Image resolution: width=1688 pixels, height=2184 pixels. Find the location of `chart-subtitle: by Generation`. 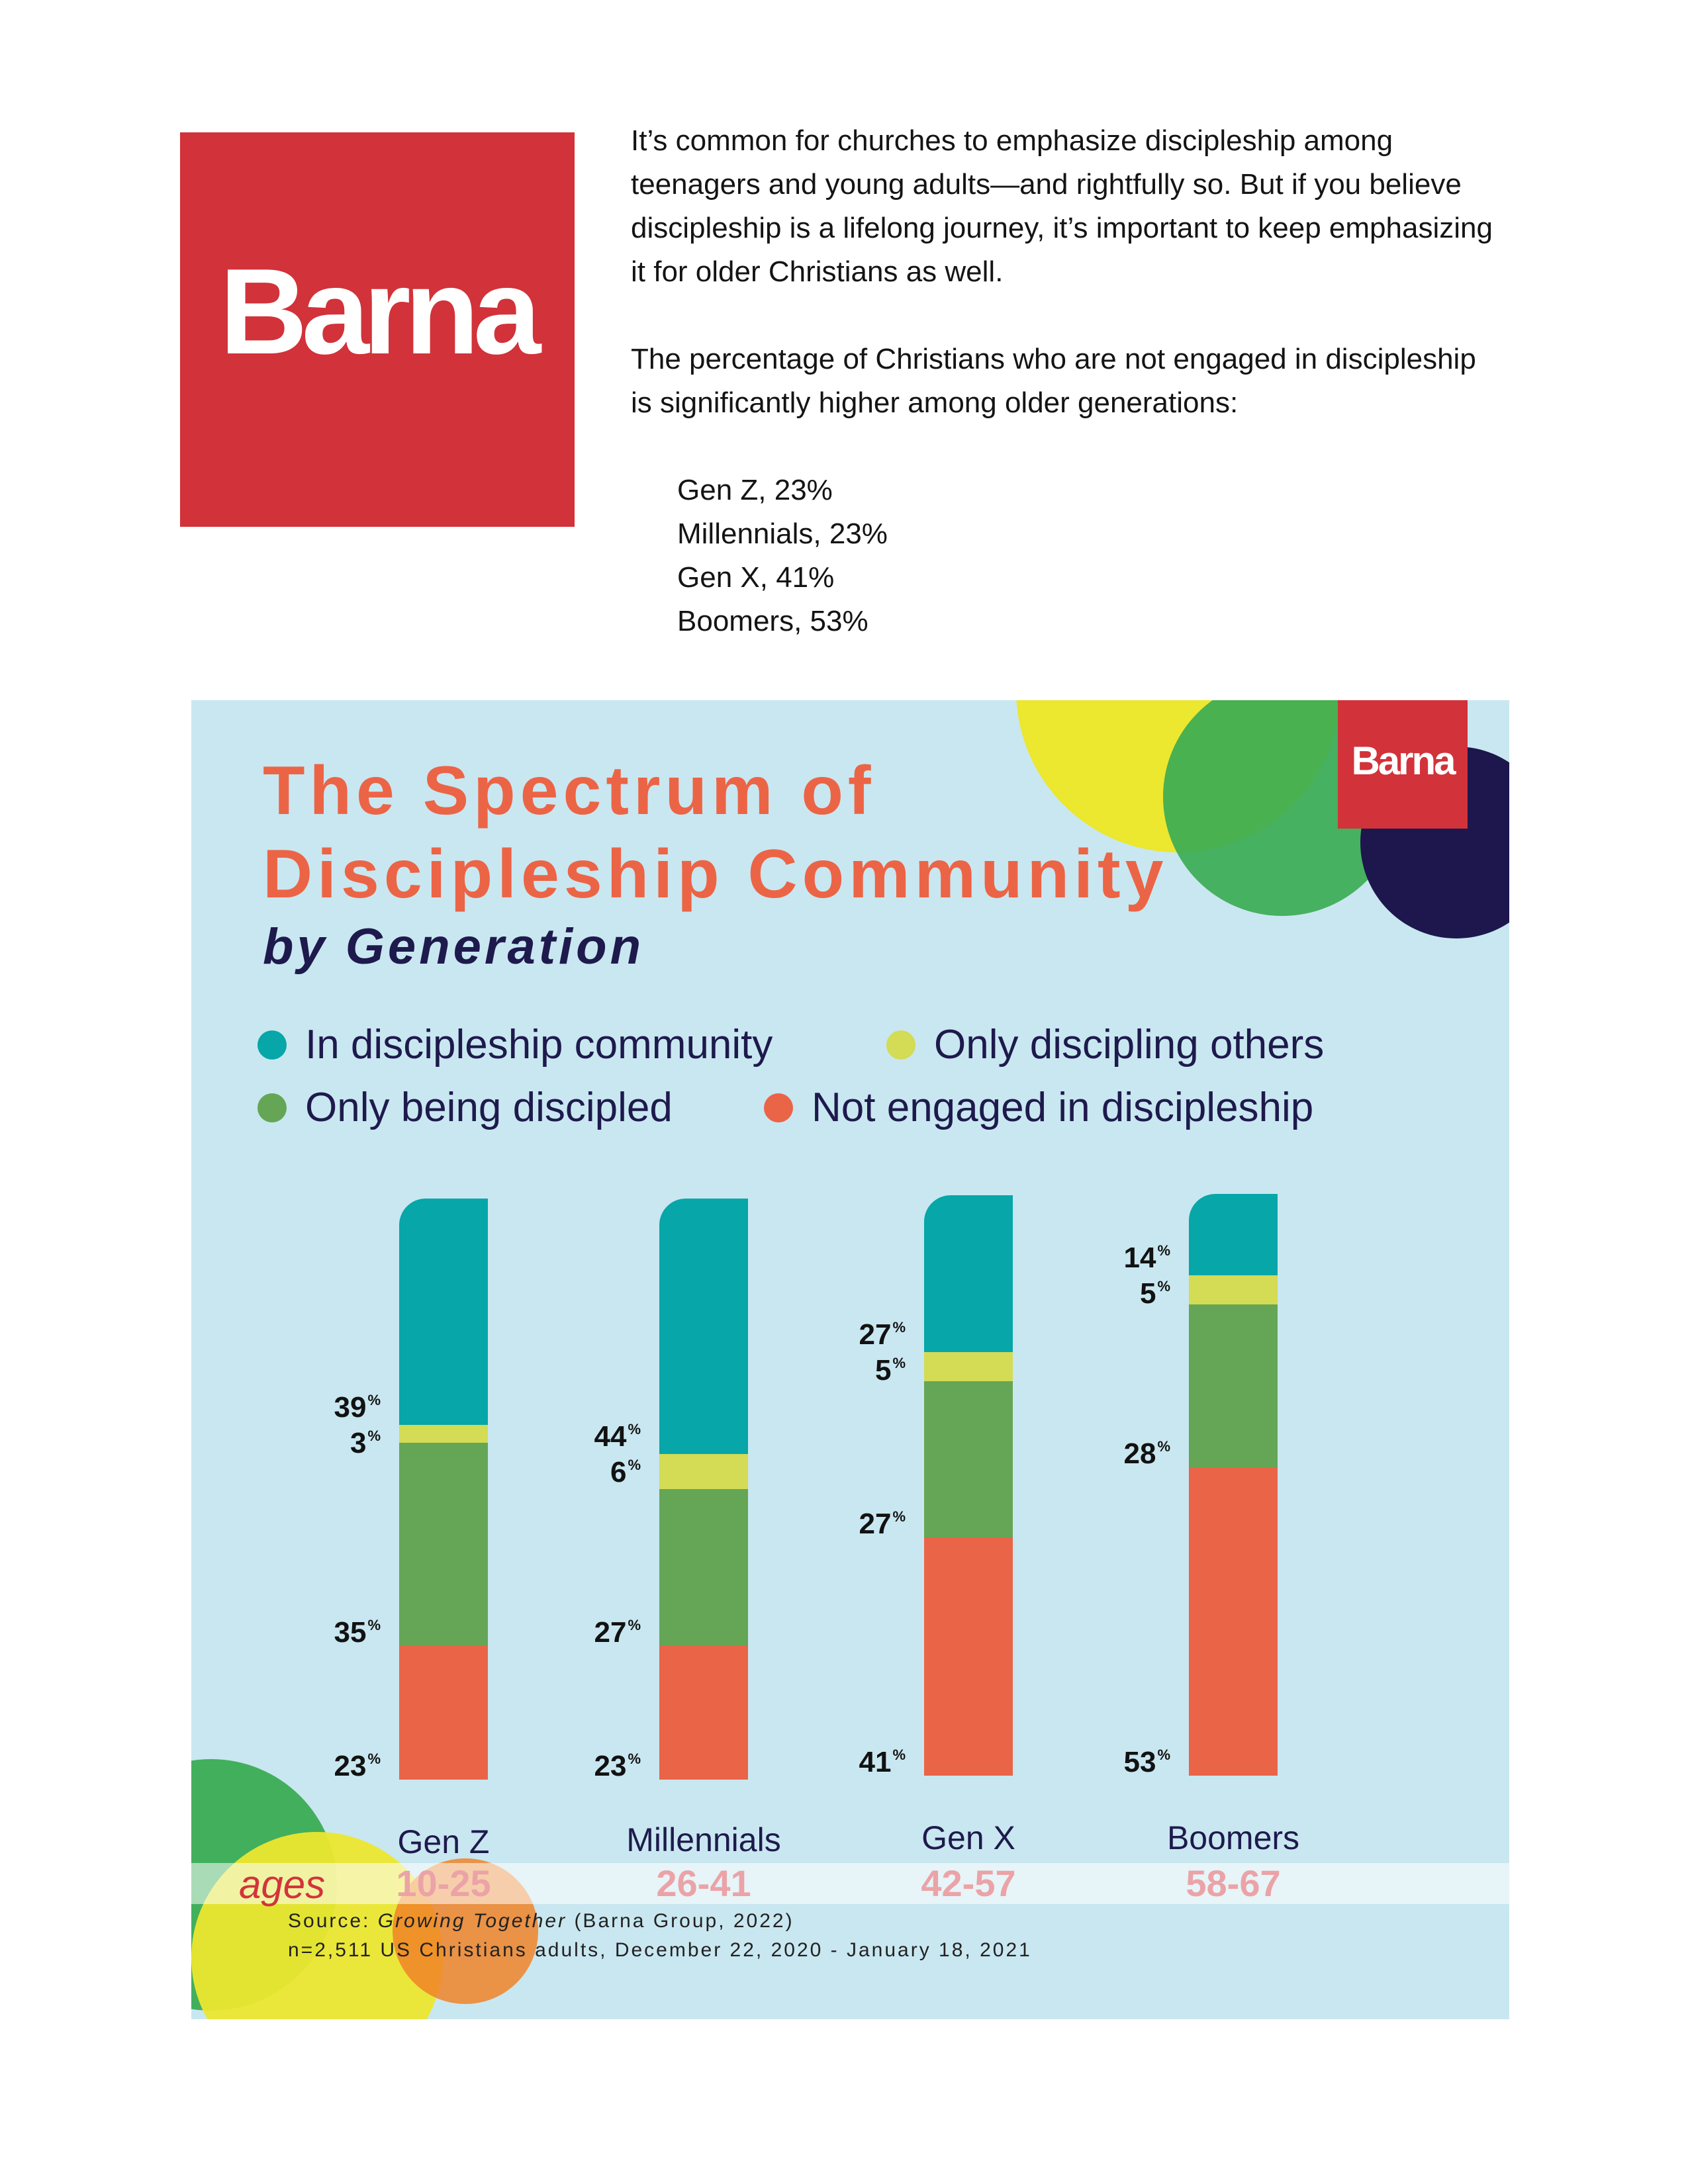

chart-subtitle: by Generation is located at coordinates (453, 947).